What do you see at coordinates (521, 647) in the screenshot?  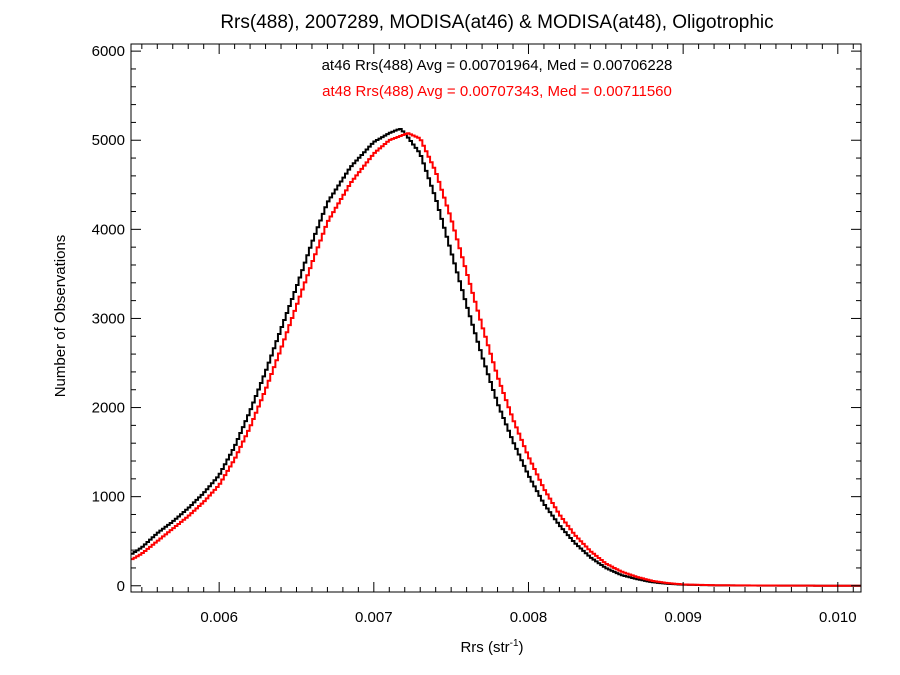 I see `x-axis-label-close: )` at bounding box center [521, 647].